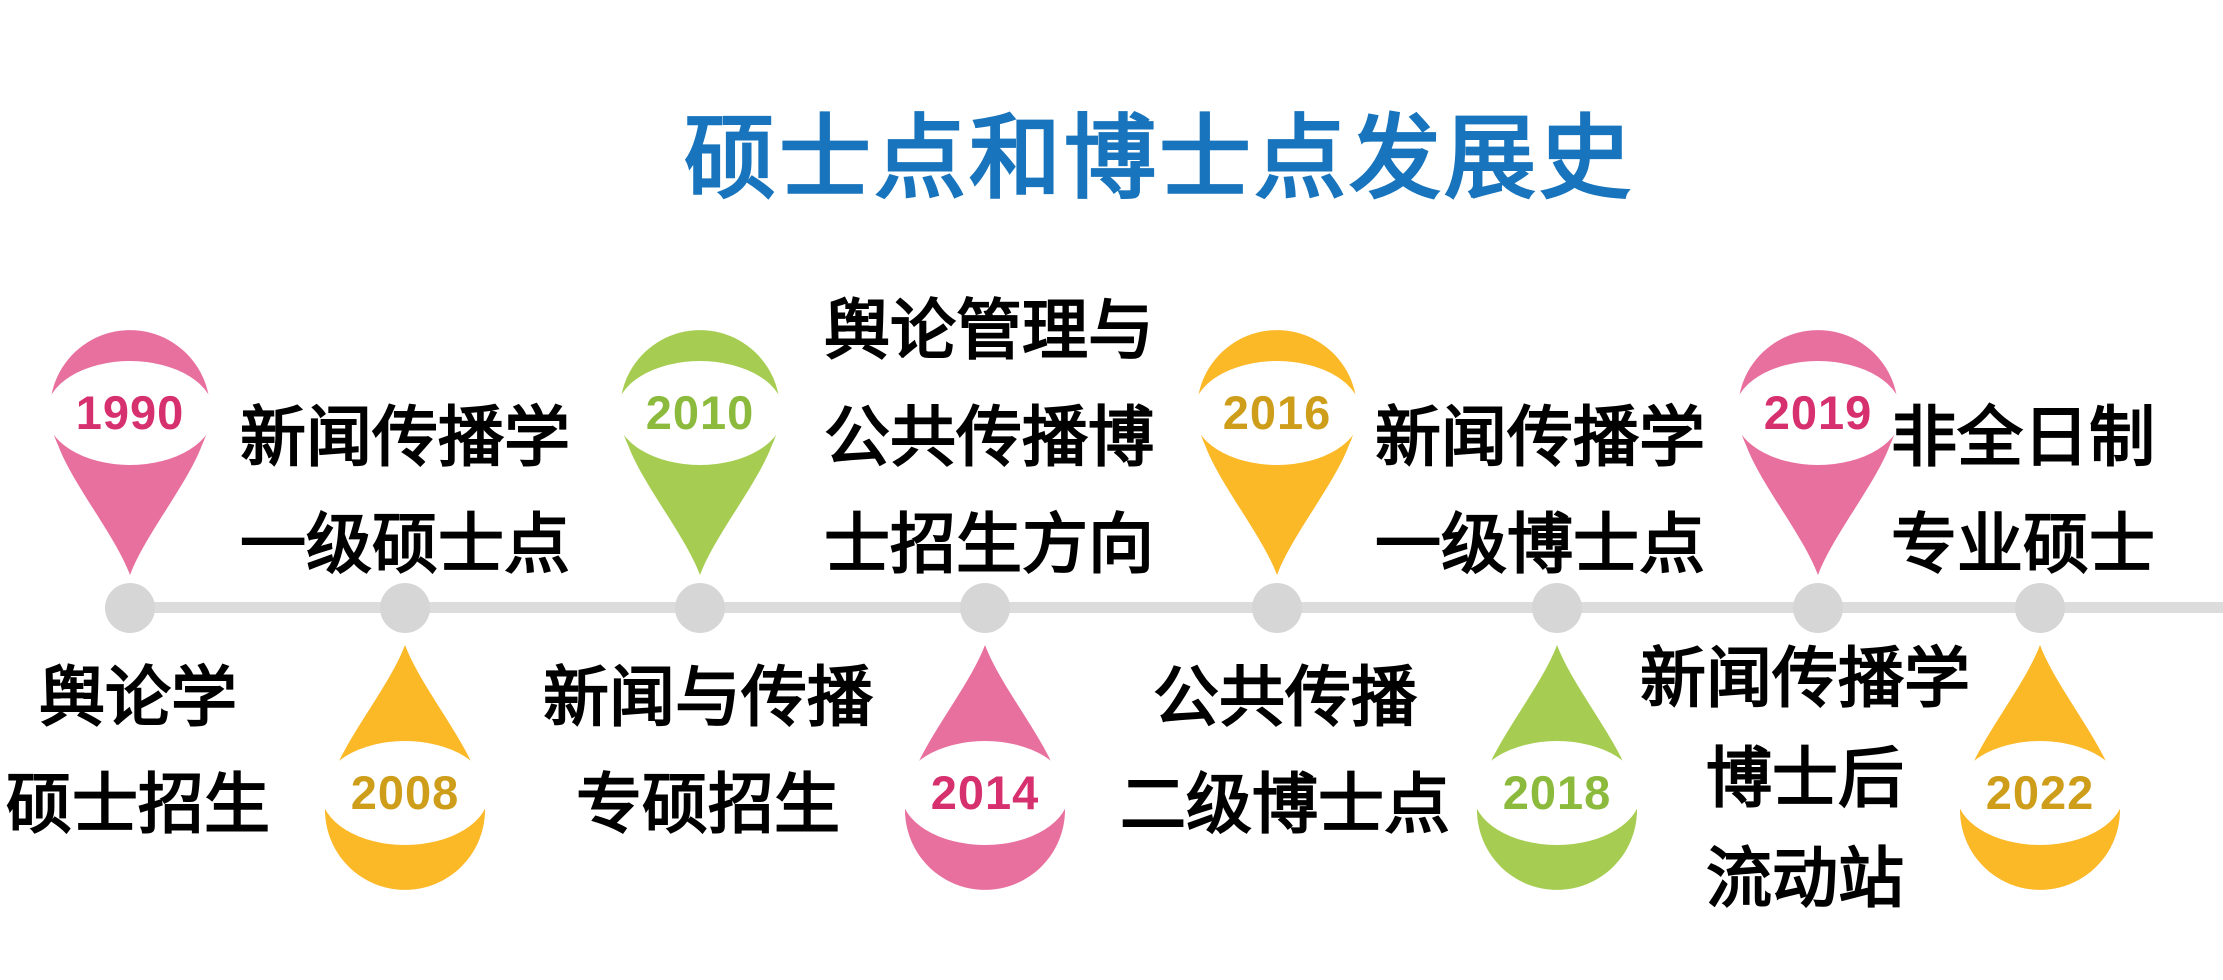 This screenshot has height=980, width=2223. I want to click on event-label: 新闻传播学一级硕士点, so click(405, 492).